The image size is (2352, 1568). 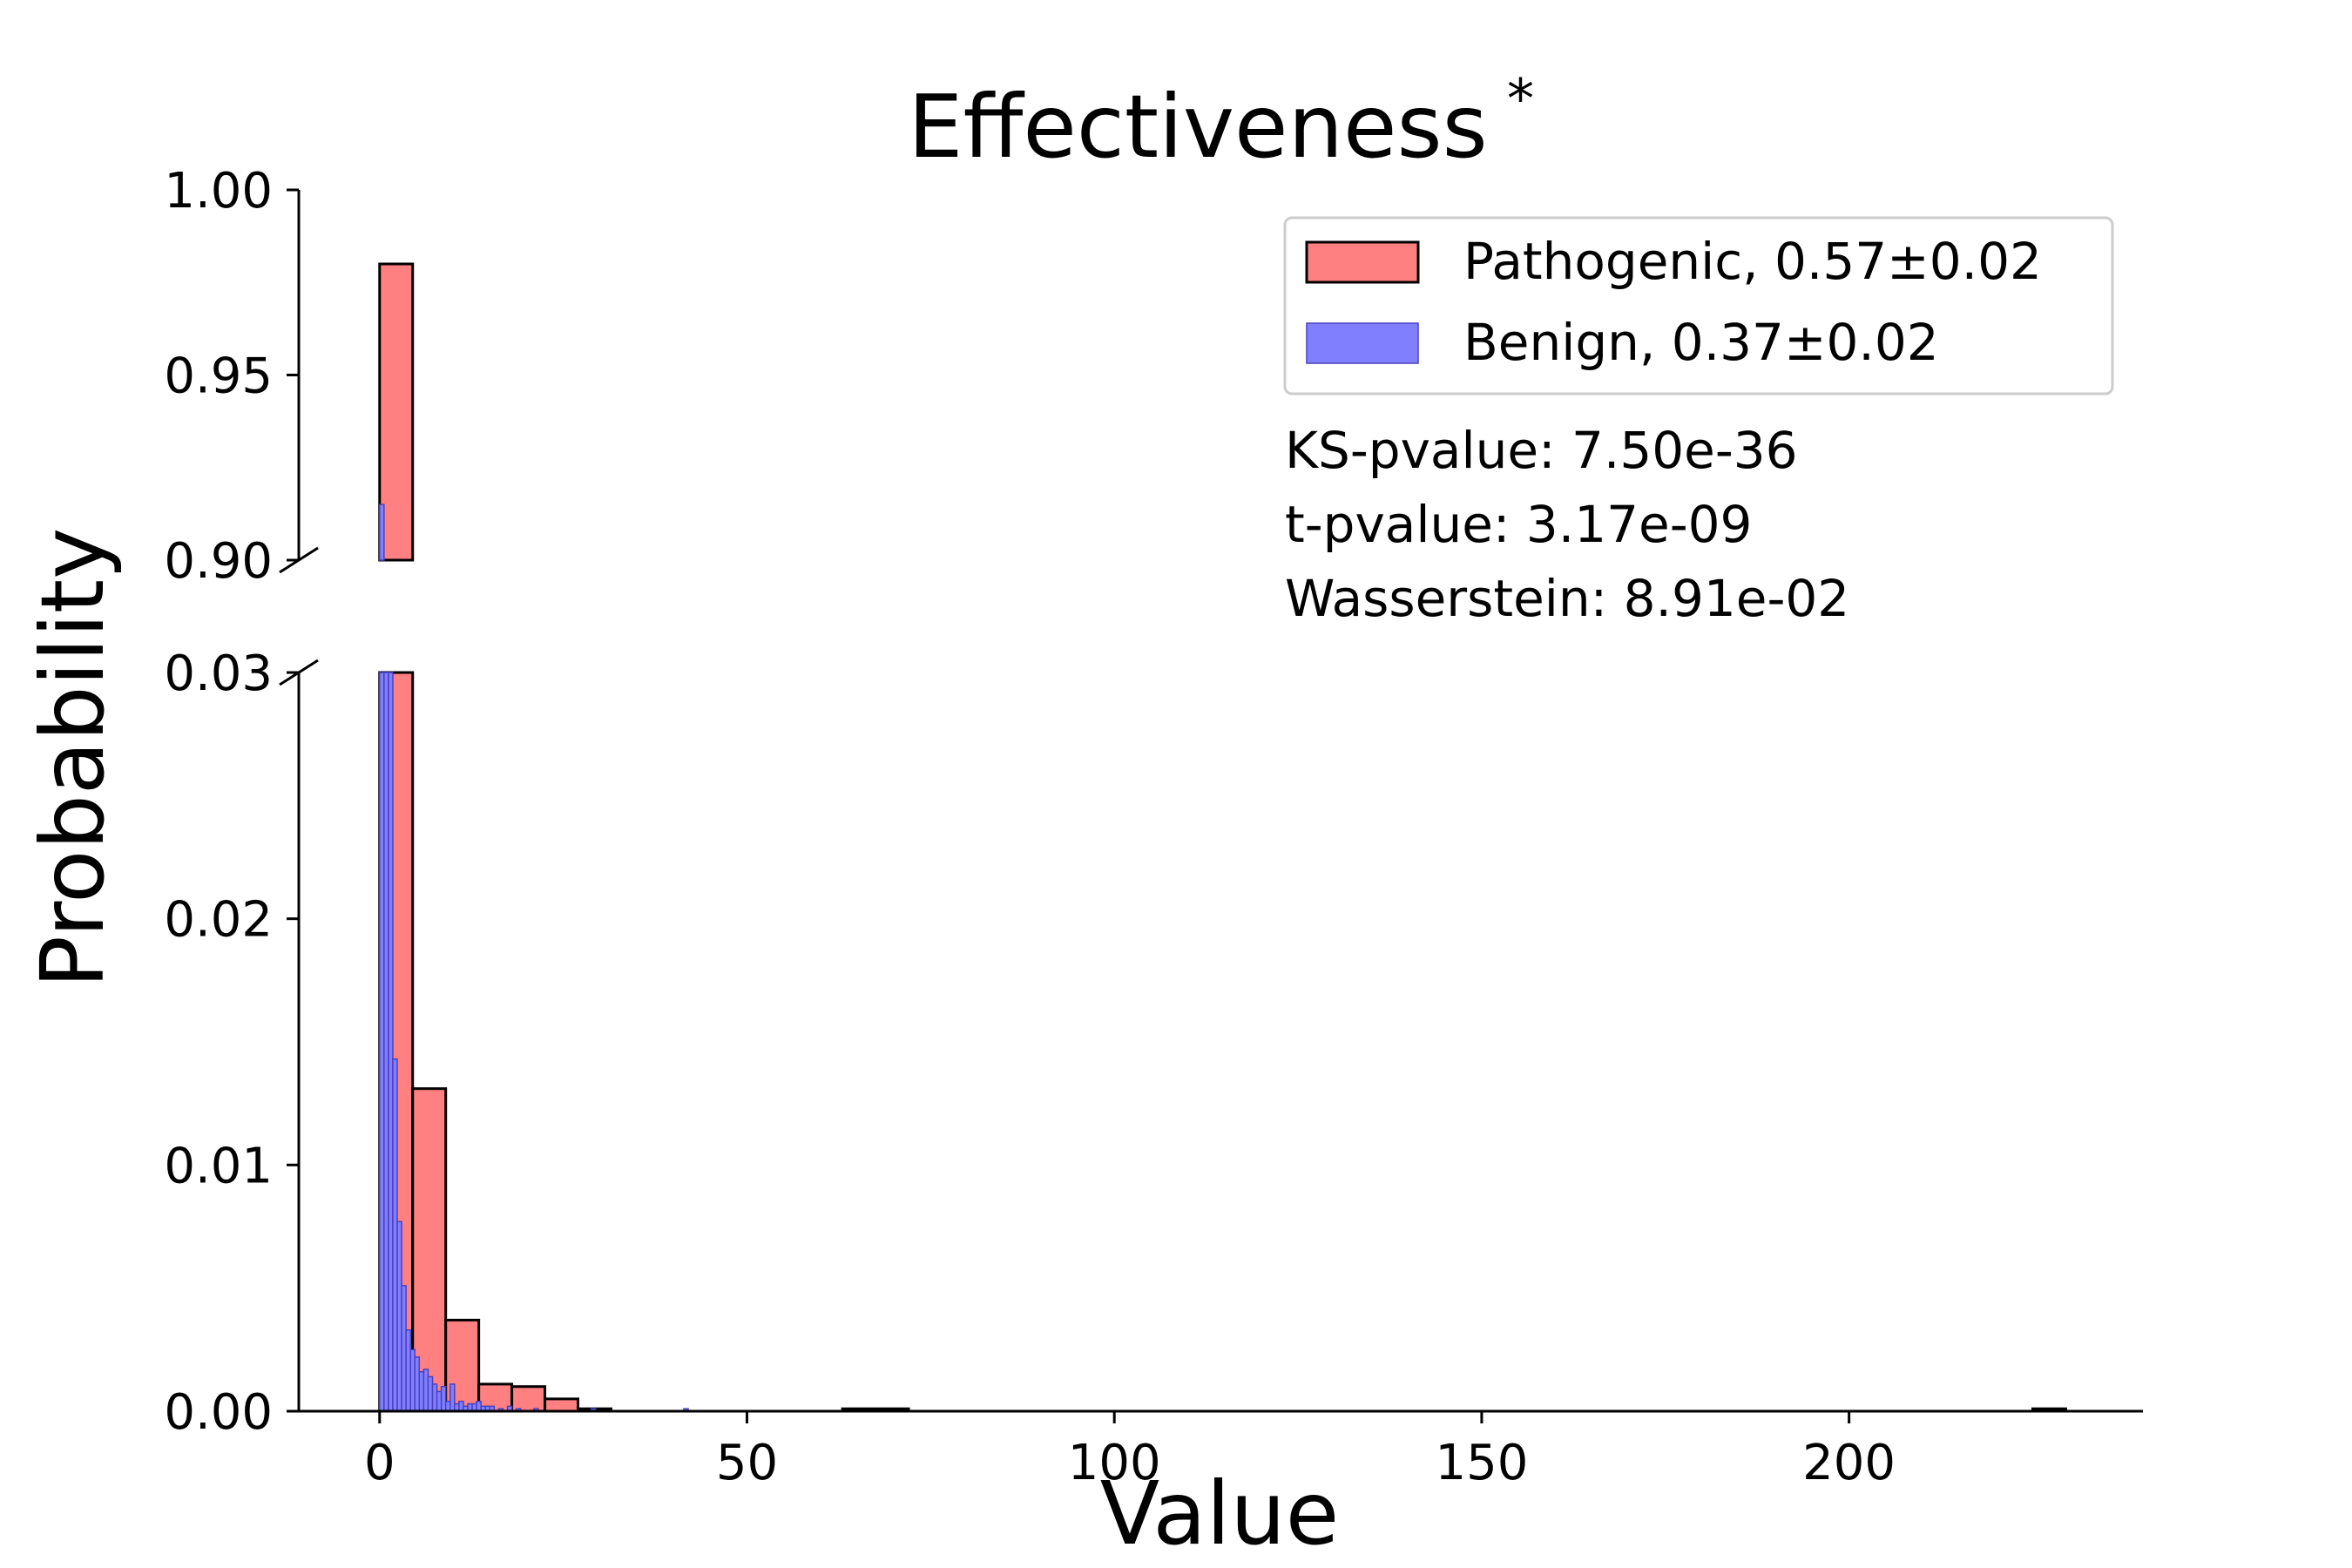 I want to click on chart-title: Effectiveness, so click(x=1197, y=127).